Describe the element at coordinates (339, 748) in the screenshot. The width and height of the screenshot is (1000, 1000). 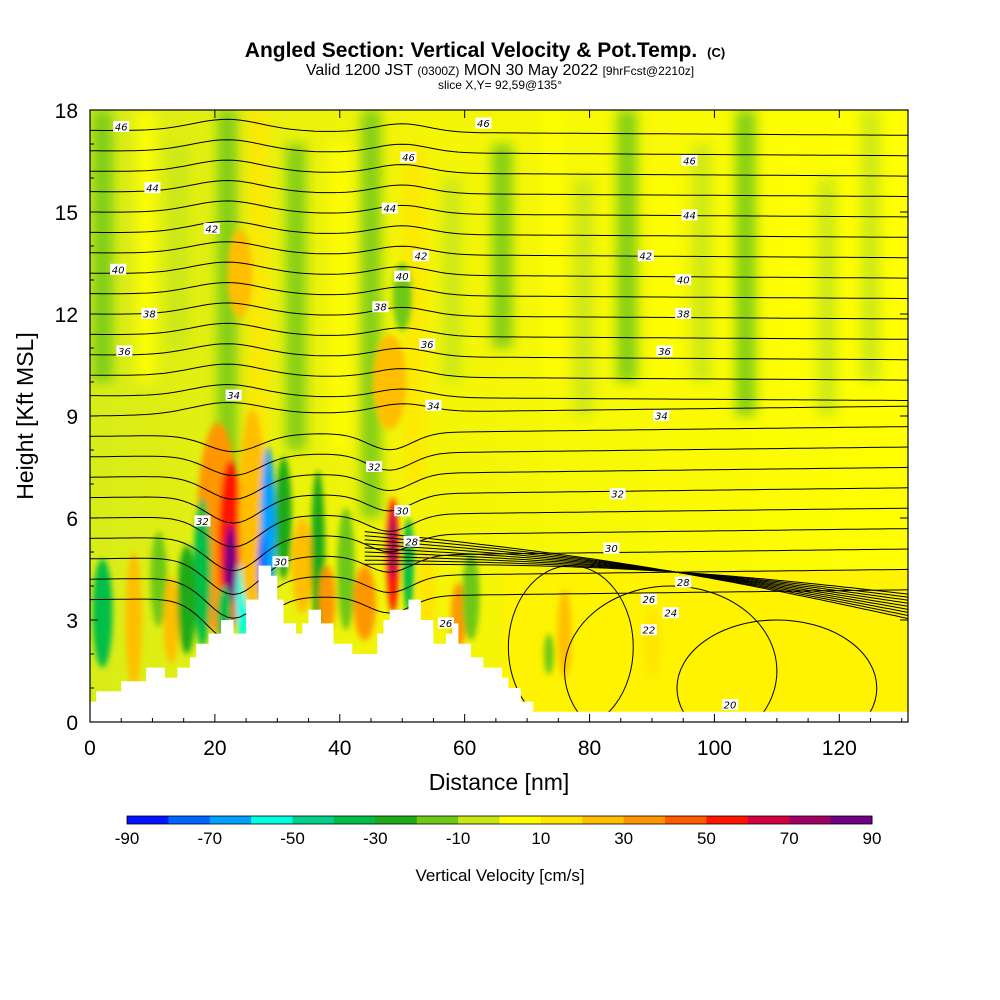
I see `x-tick-label: 40` at that location.